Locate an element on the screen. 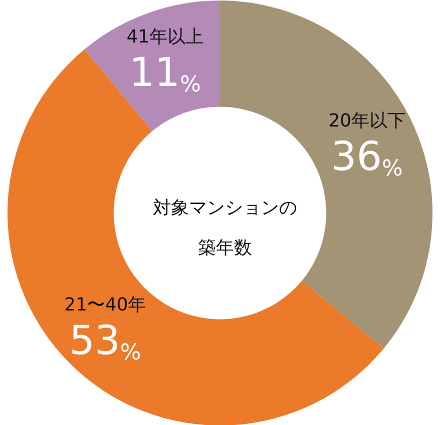 This screenshot has width=442, height=425. data-label: 11% is located at coordinates (165, 74).